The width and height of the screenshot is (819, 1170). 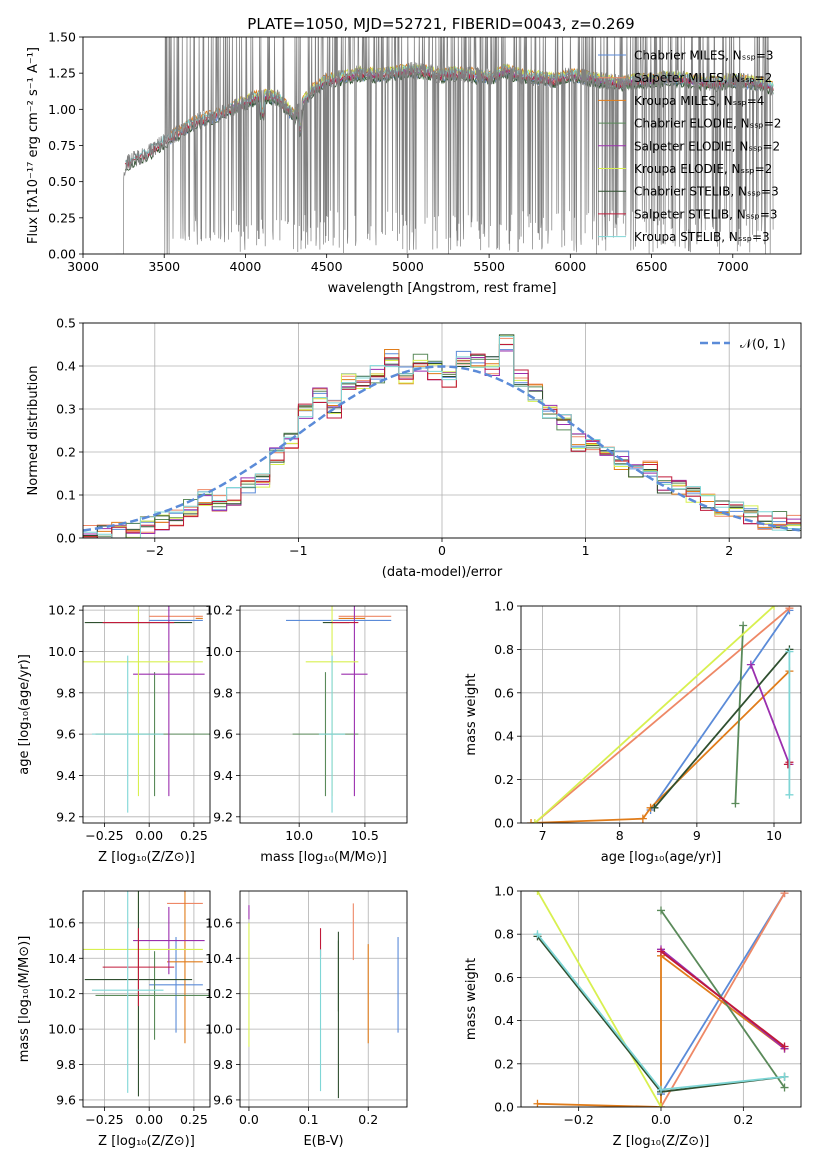 I want to click on x-tick-label: 10, so click(x=774, y=835).